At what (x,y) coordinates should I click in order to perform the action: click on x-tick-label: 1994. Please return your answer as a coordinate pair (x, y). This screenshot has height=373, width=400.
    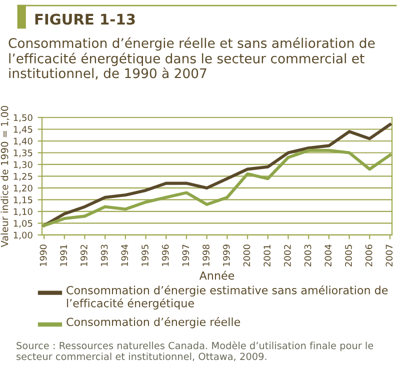
    Looking at the image, I should click on (124, 255).